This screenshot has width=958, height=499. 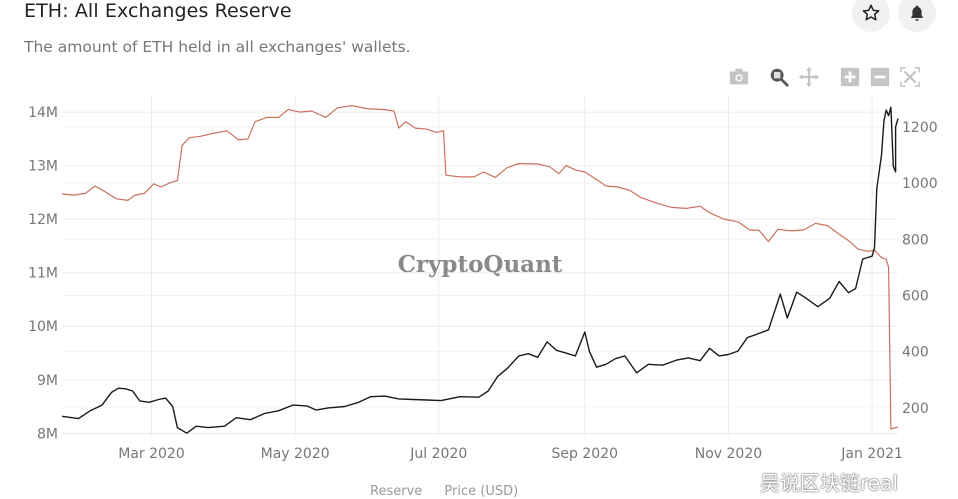 What do you see at coordinates (917, 13) in the screenshot?
I see `bell-icon` at bounding box center [917, 13].